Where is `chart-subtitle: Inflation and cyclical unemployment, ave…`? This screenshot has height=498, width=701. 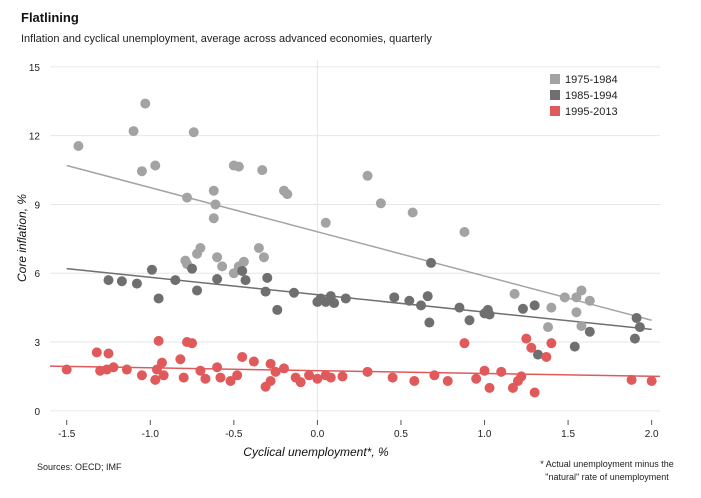 chart-subtitle: Inflation and cyclical unemployment, ave… is located at coordinates (226, 39).